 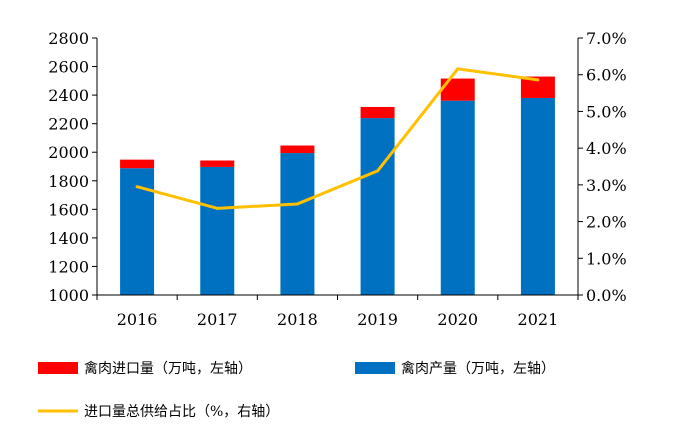 What do you see at coordinates (297, 149) in the screenshot?
I see `bar-import-2018` at bounding box center [297, 149].